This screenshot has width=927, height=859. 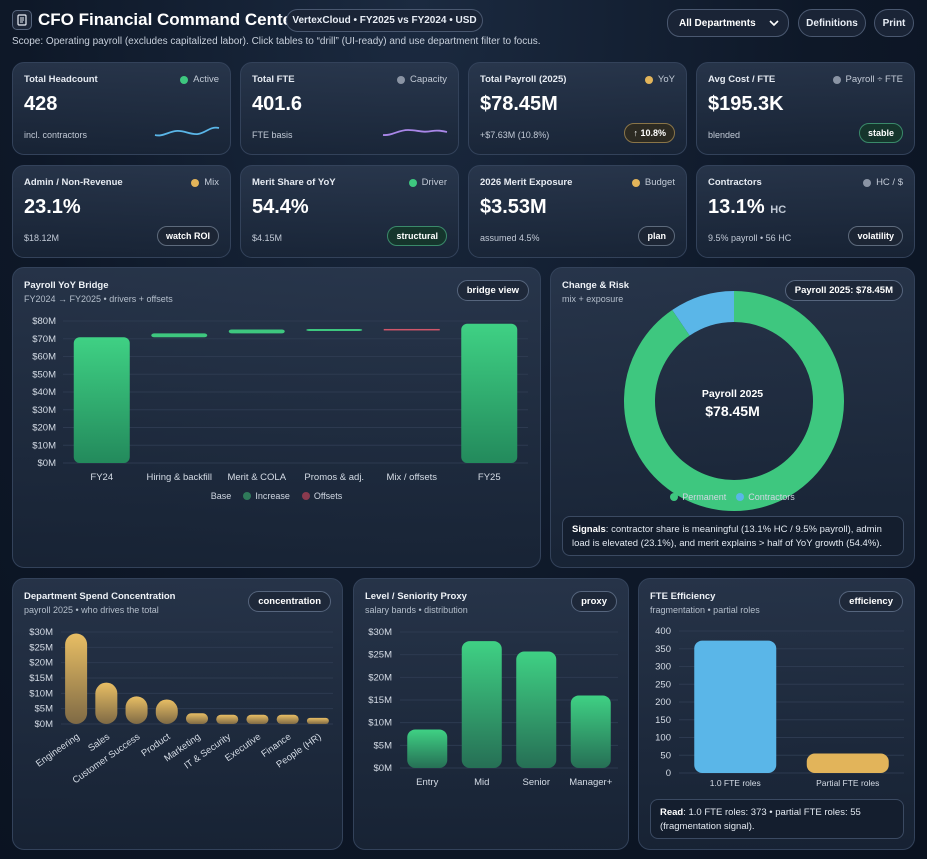 What do you see at coordinates (211, 182) in the screenshot?
I see `kpi-tag-text: Mix` at bounding box center [211, 182].